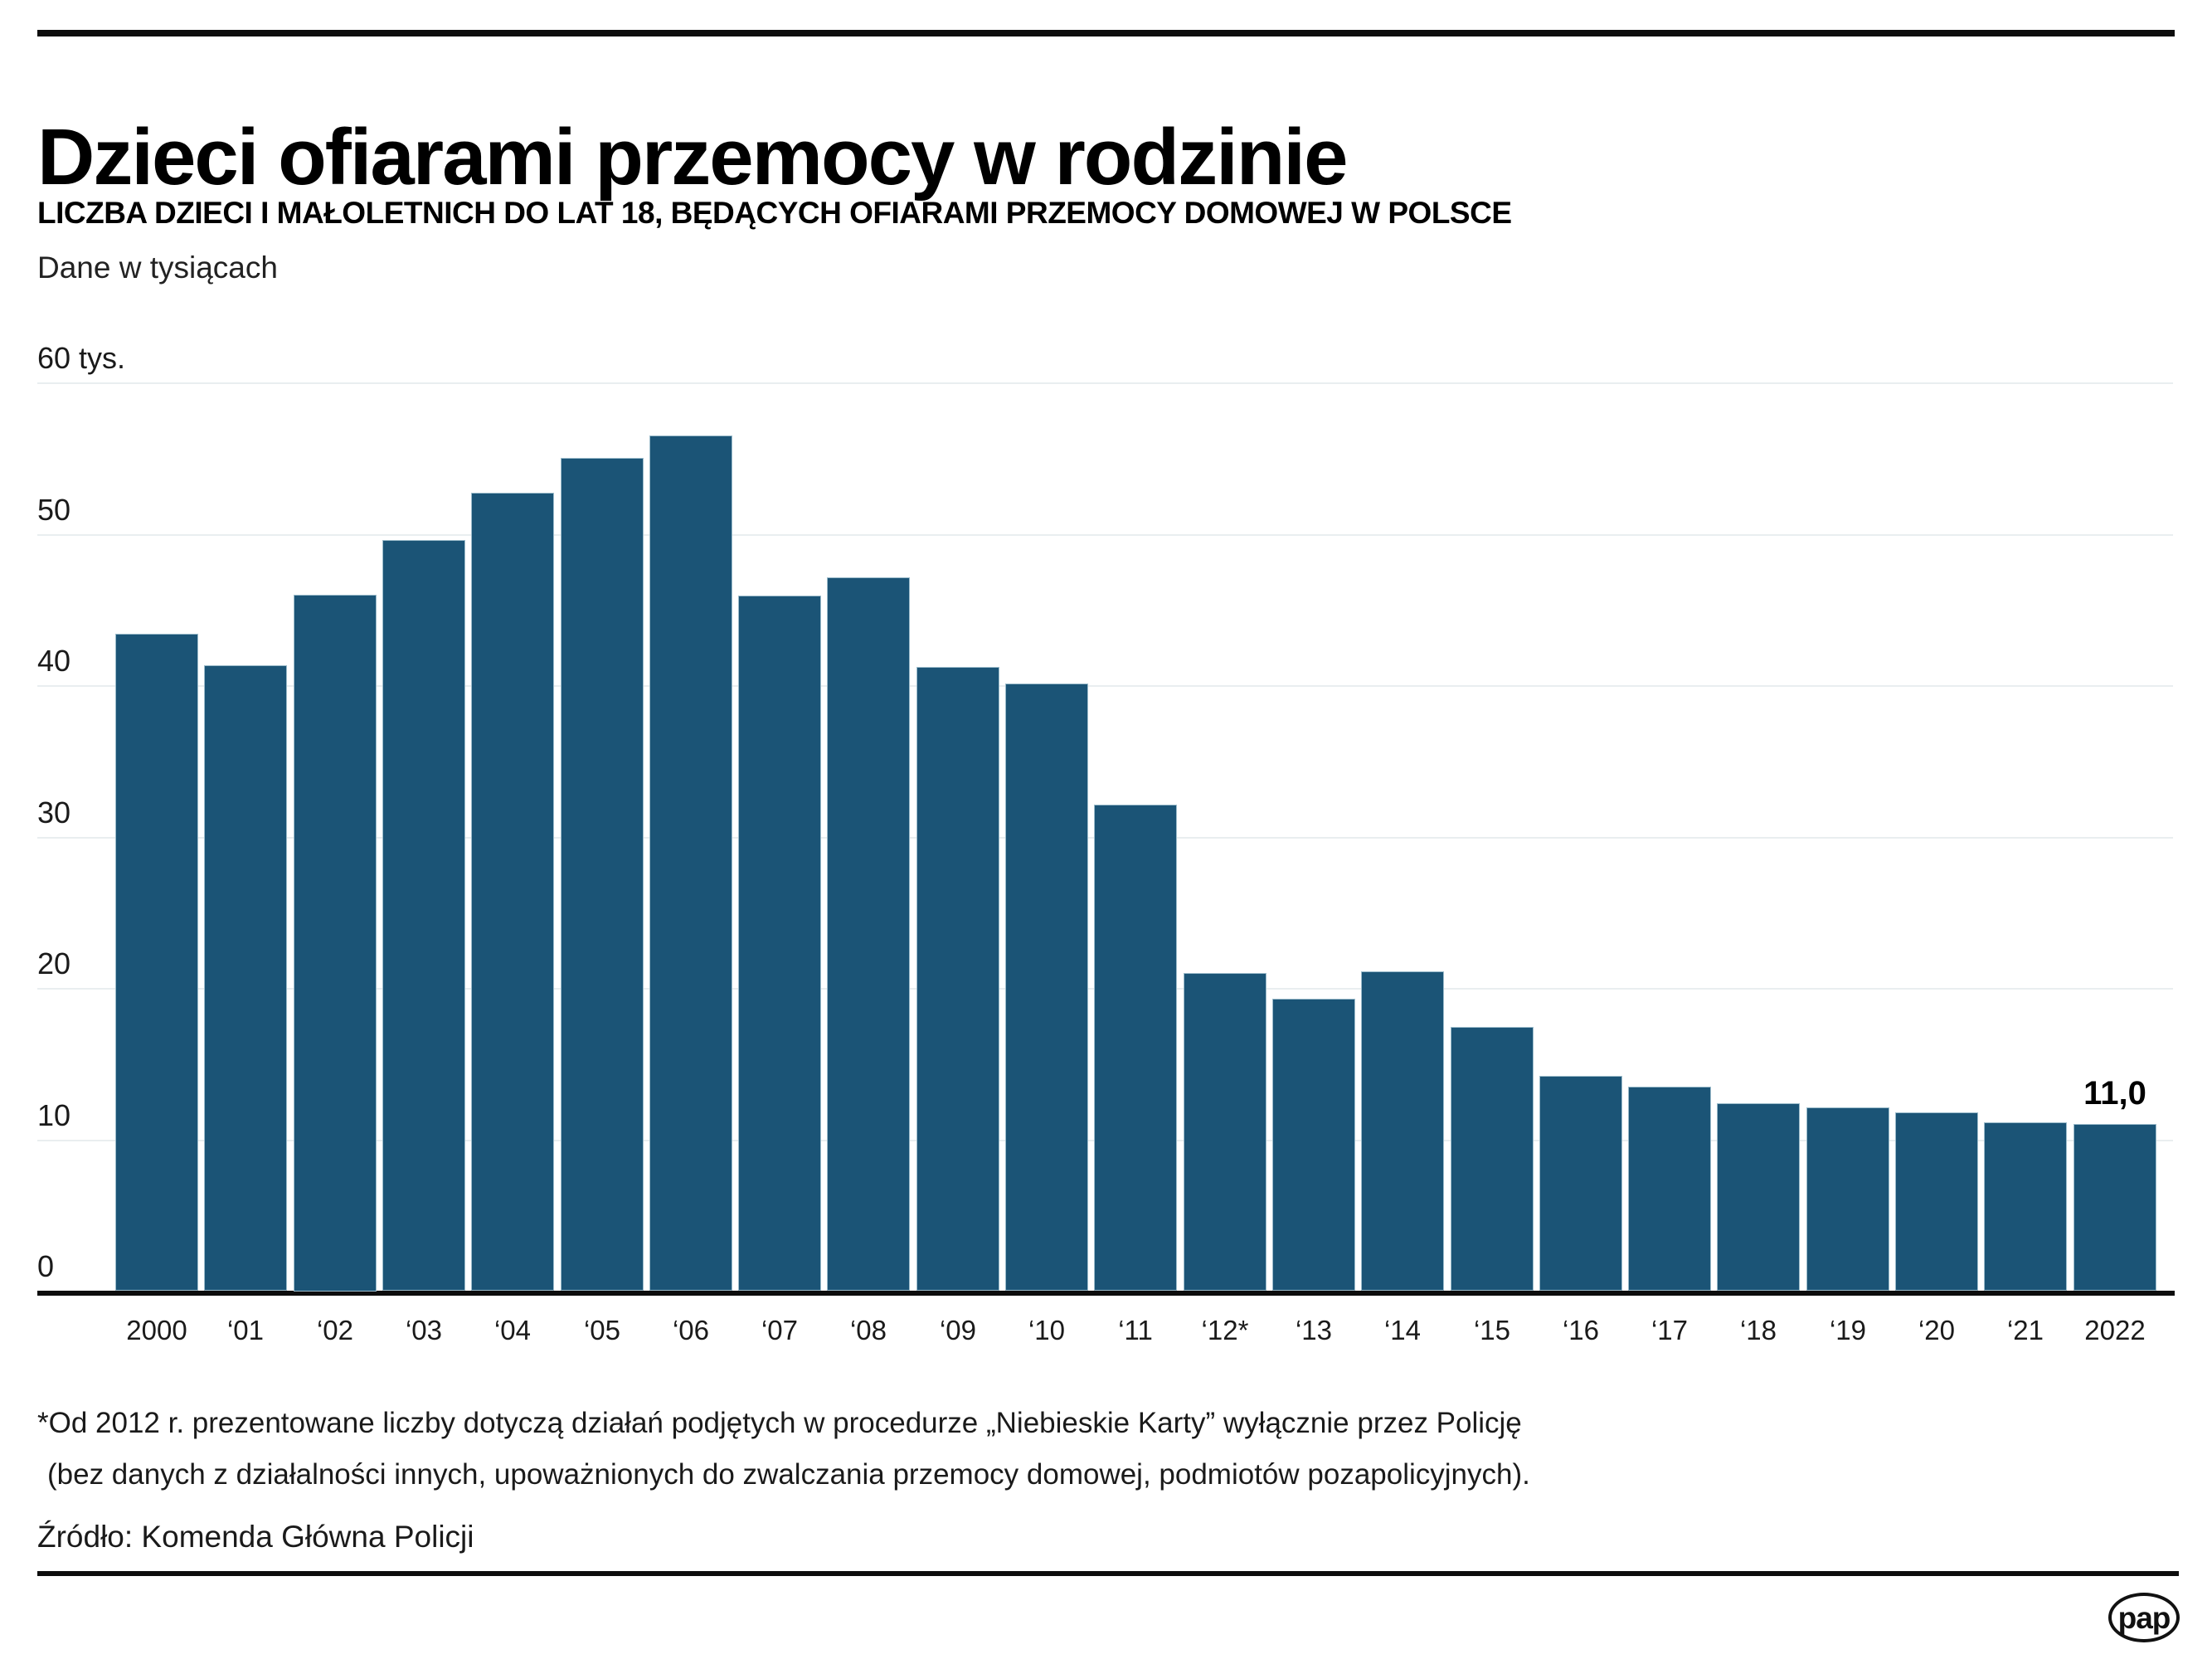 The image size is (2212, 1659). What do you see at coordinates (1848, 1330) in the screenshot?
I see `x-tick-label-19: ‘19` at bounding box center [1848, 1330].